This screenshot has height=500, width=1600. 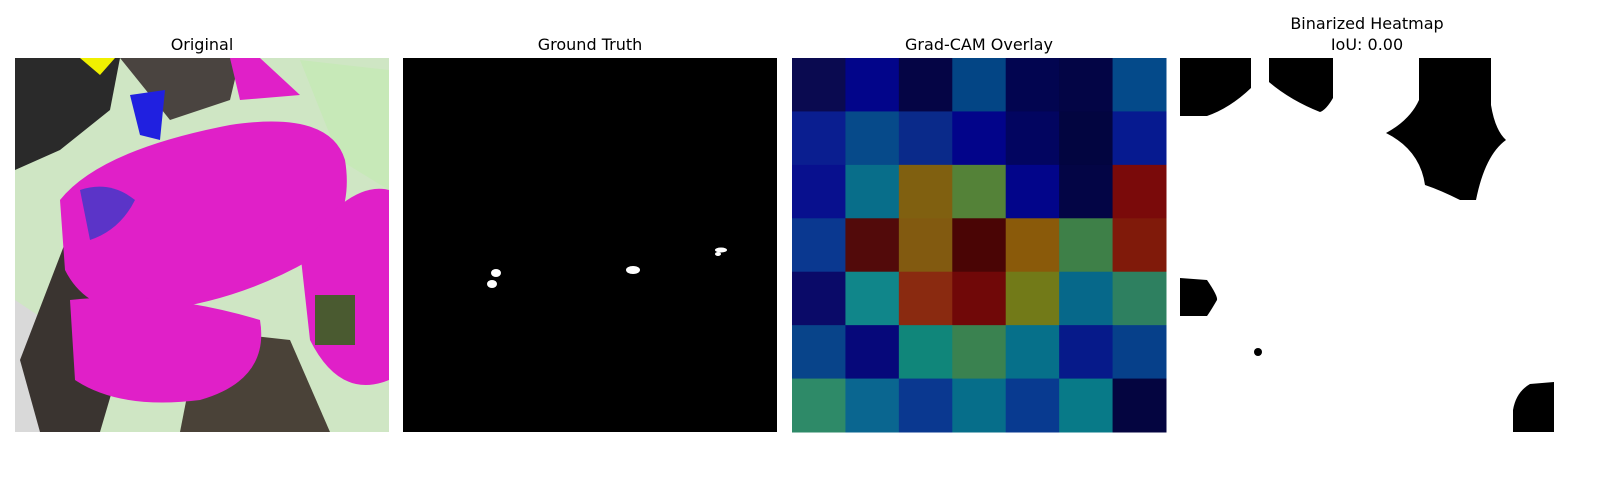 What do you see at coordinates (979, 44) in the screenshot?
I see `panel-title: Grad-CAM Overlay` at bounding box center [979, 44].